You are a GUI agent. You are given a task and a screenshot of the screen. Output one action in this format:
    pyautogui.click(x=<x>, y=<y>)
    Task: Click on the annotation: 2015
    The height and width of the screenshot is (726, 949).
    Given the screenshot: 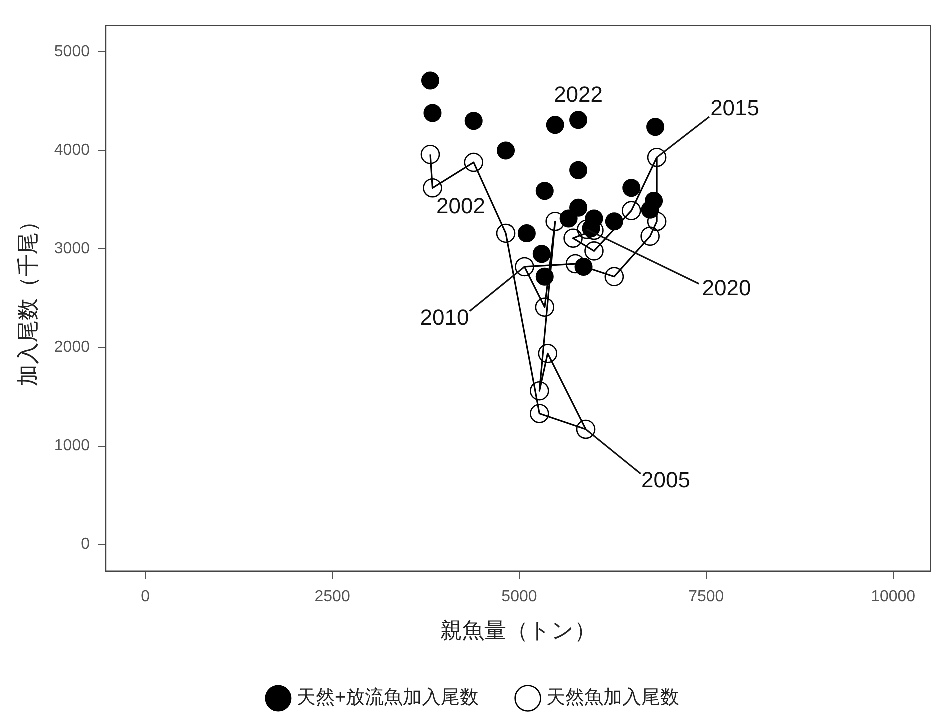 What is the action you would take?
    pyautogui.click(x=735, y=108)
    